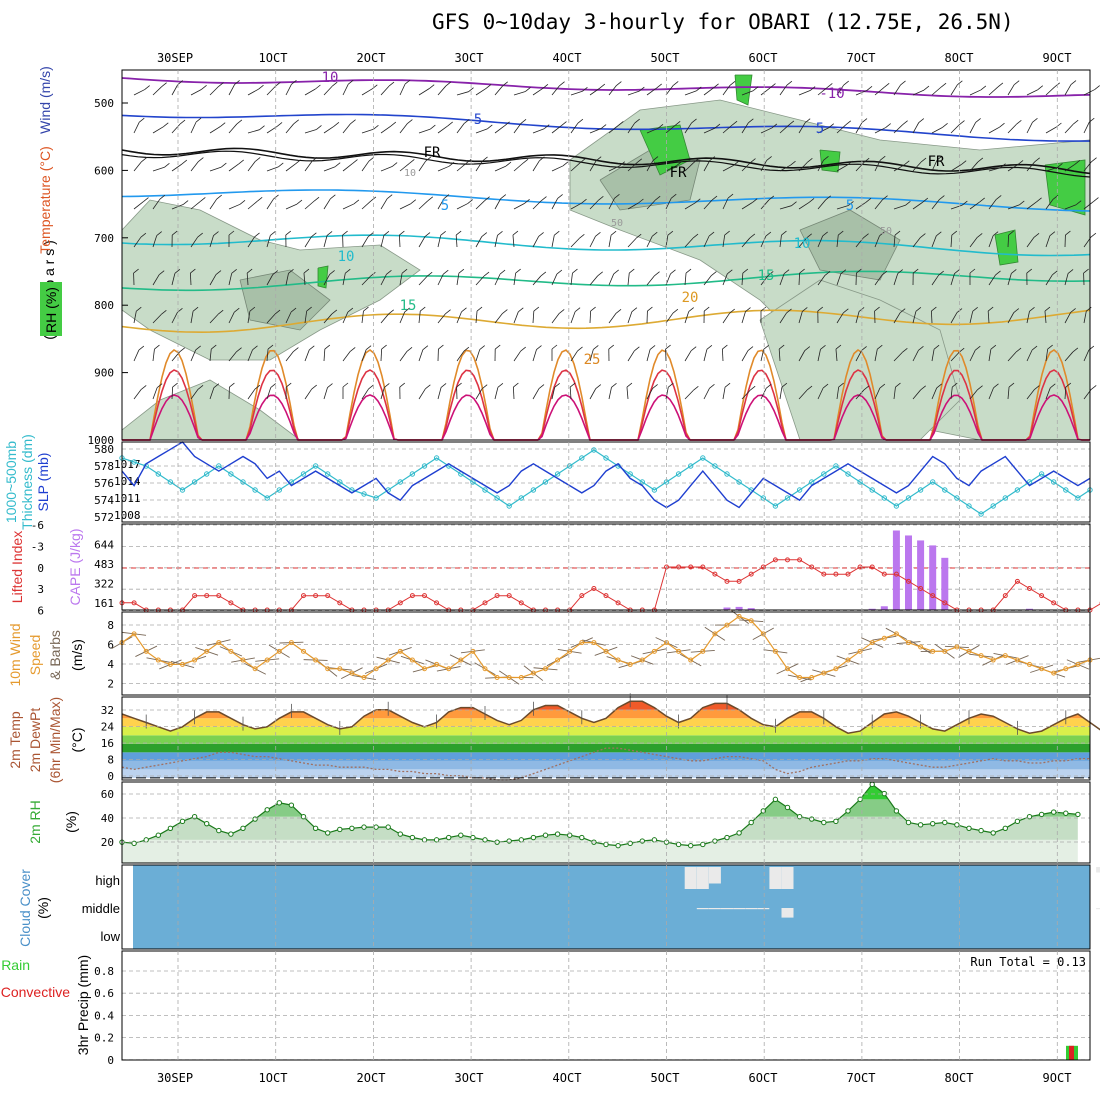 The height and width of the screenshot is (1100, 1100). I want to click on wind10-point, so click(872, 643).